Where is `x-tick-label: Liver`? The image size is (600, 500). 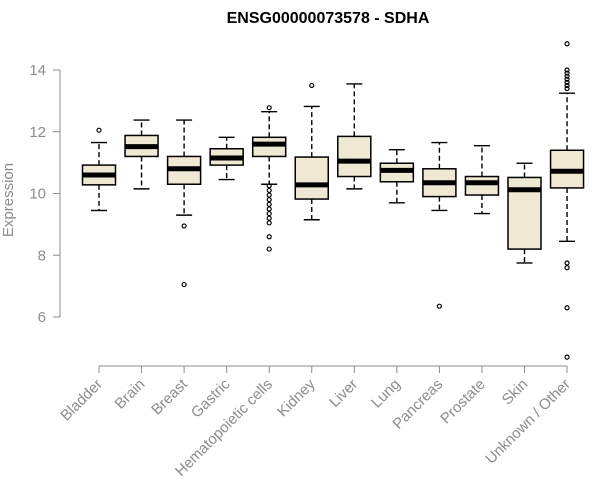 x-tick-label: Liver is located at coordinates (343, 393).